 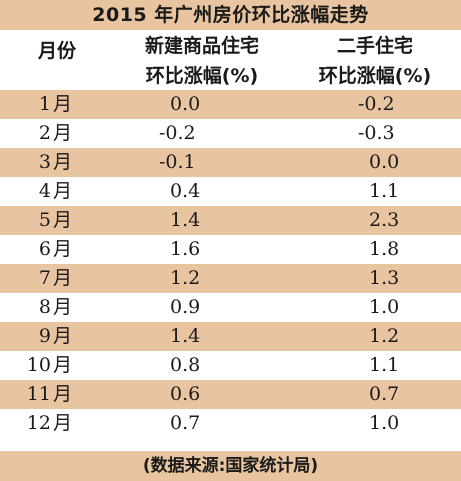 I want to click on new-housing-value: 0.8, so click(x=185, y=365).